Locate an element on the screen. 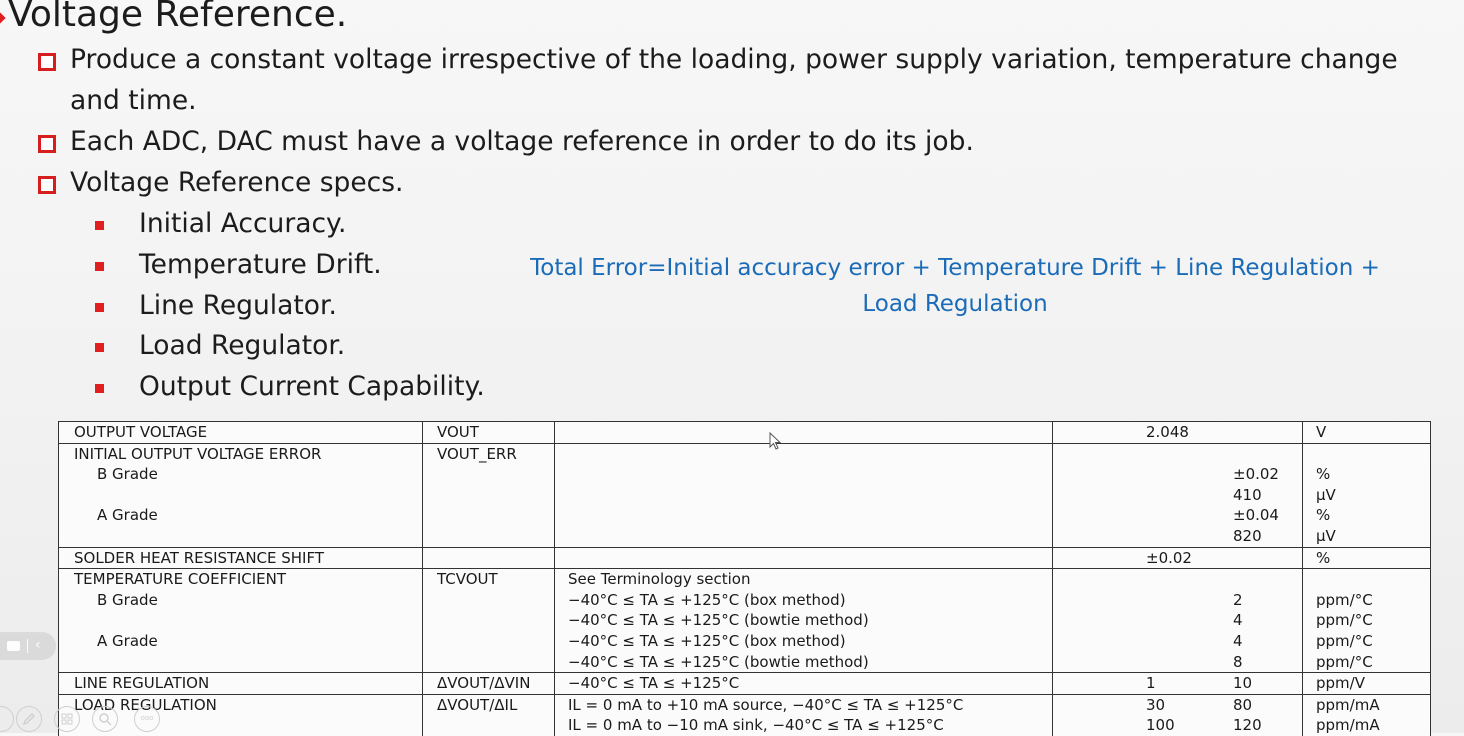 This screenshot has height=736, width=1464. spec-values: 30 80 is located at coordinates (1177, 704).